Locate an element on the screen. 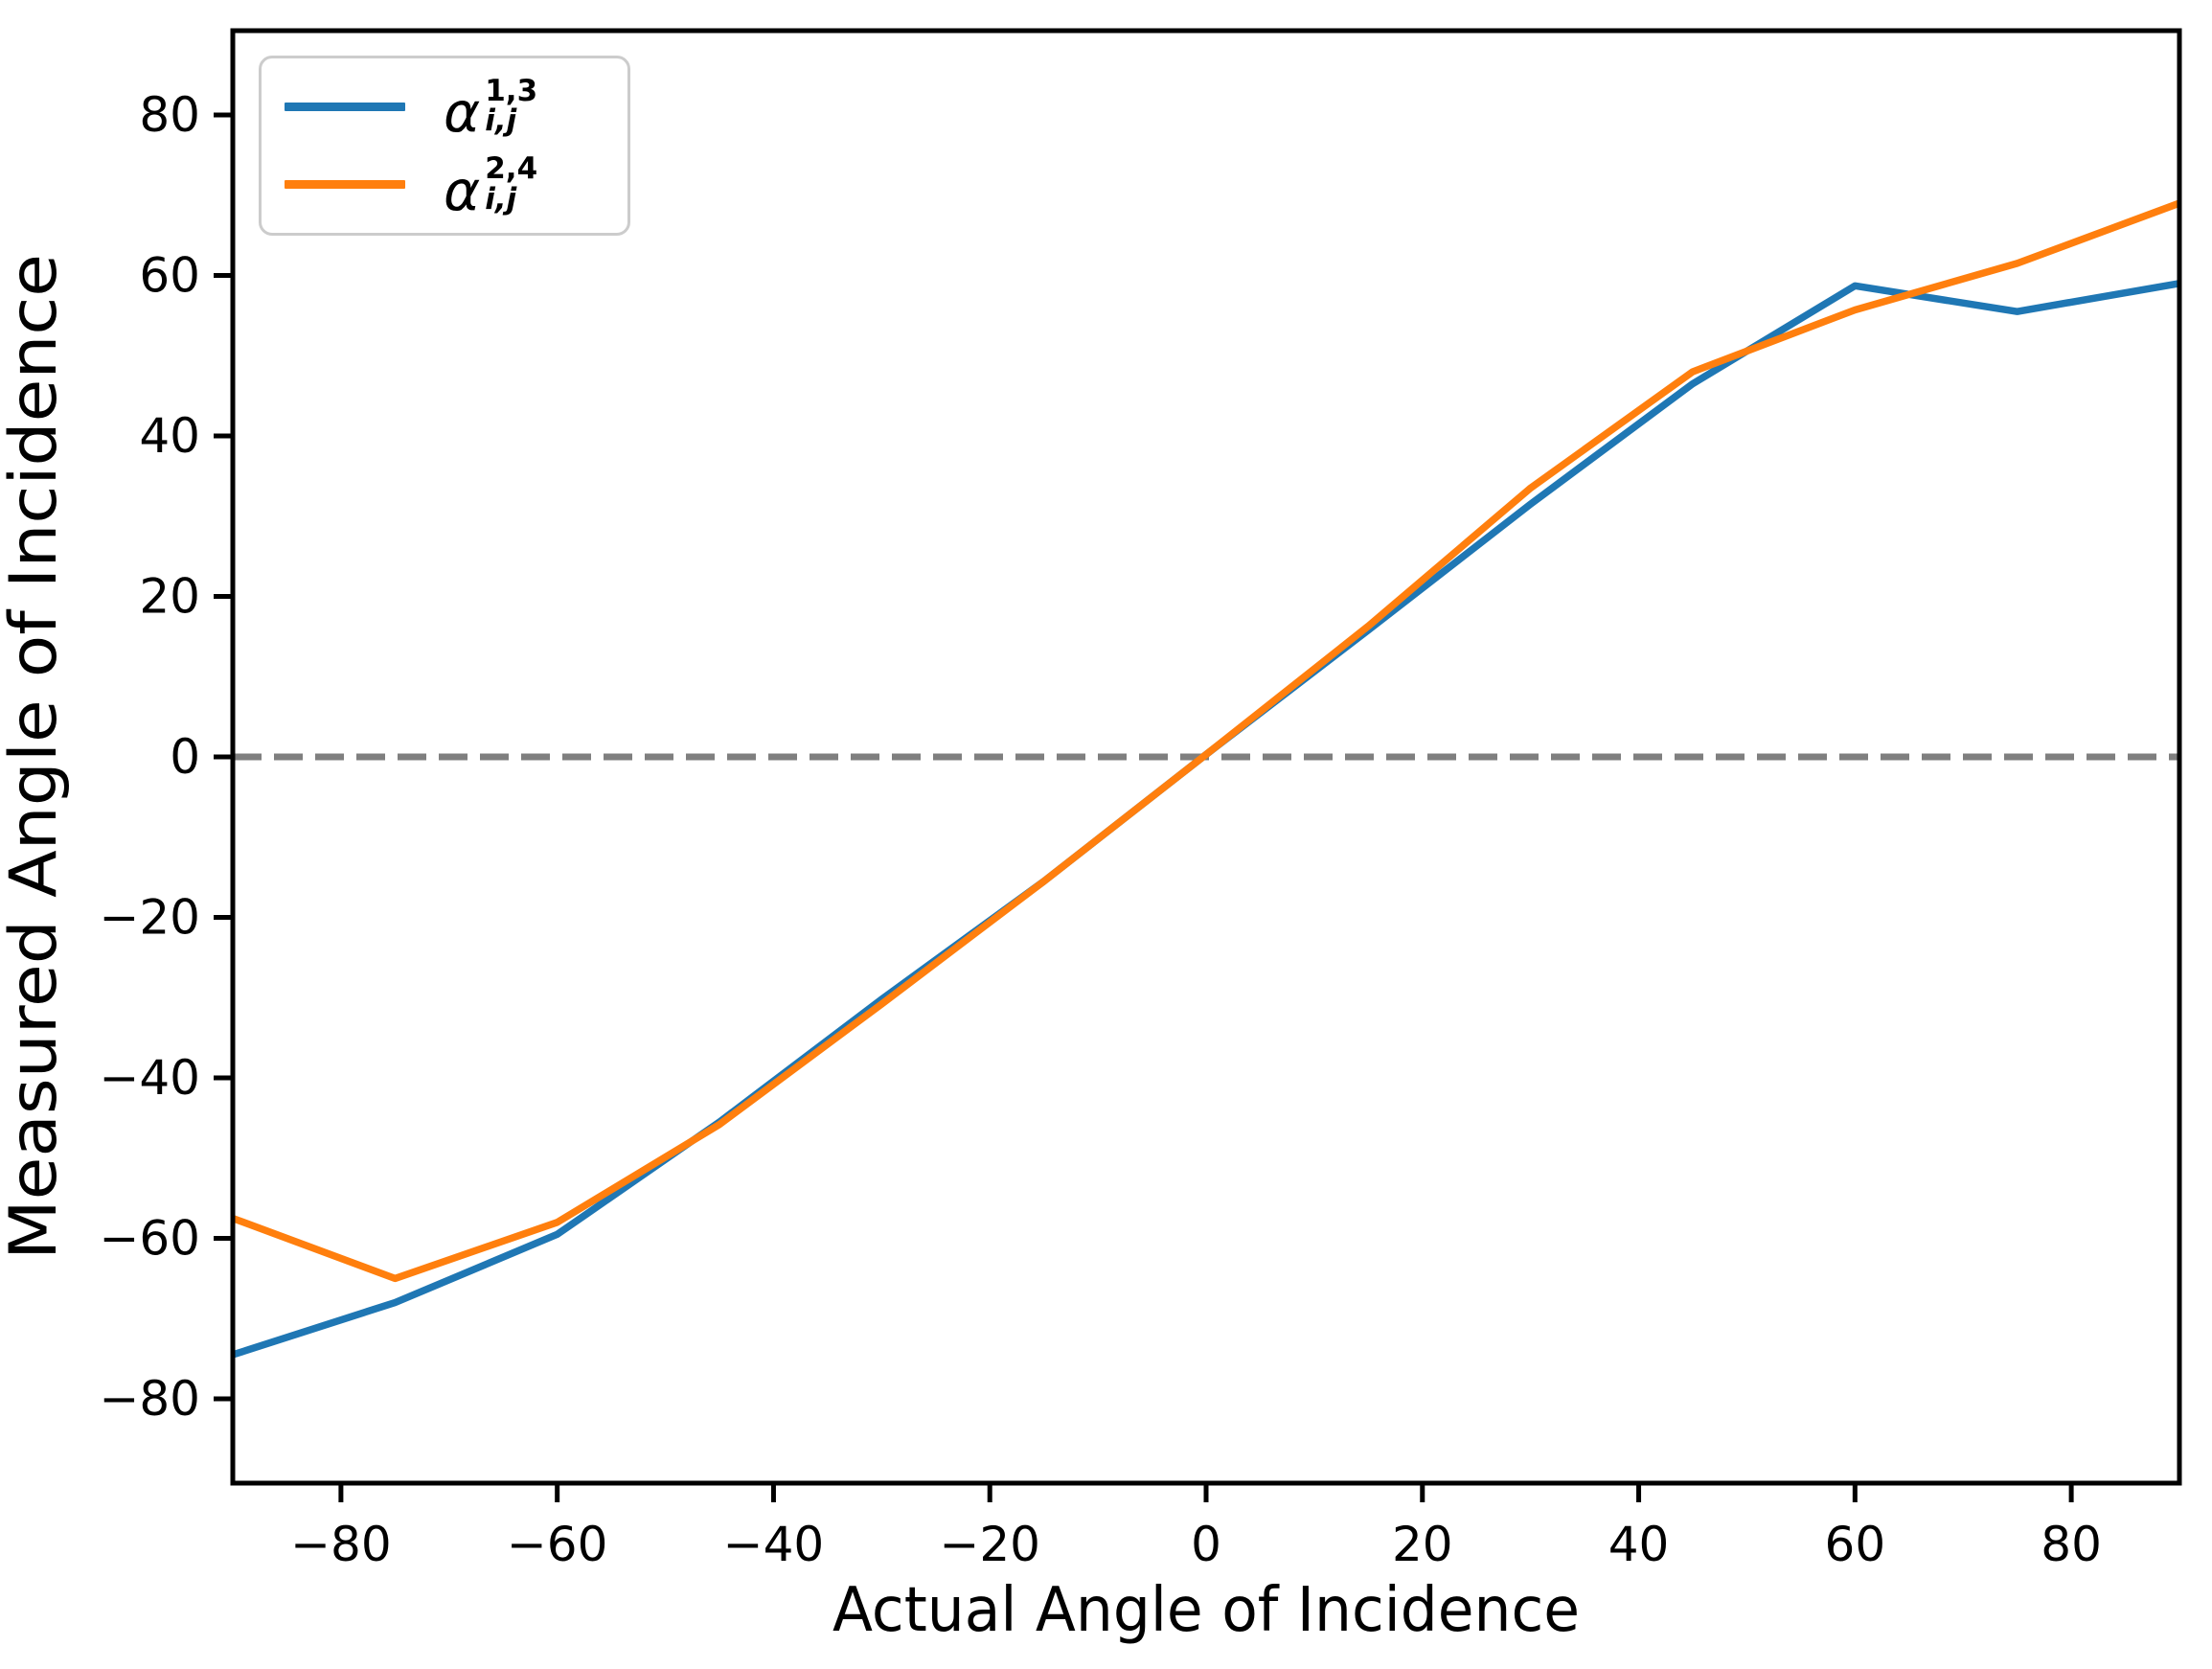 The image size is (2212, 1669). y-tick-label: 20 is located at coordinates (169, 596).